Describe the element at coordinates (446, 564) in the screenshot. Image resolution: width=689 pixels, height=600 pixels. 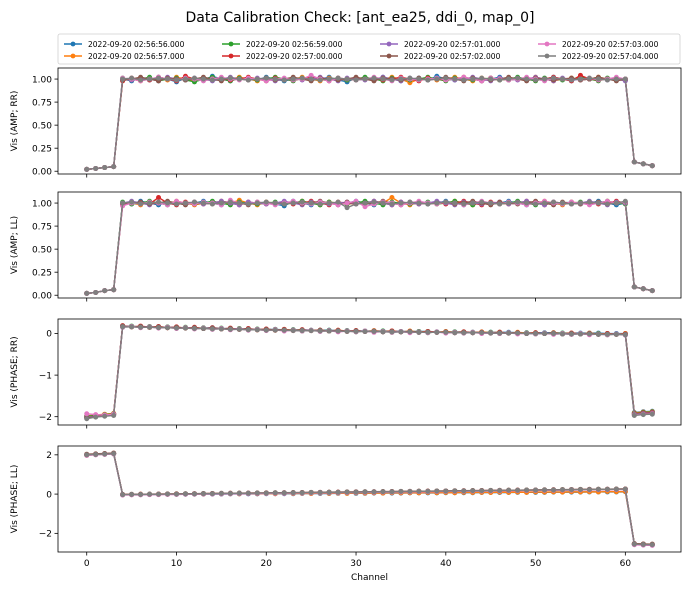
I see `x-tick-label: 40` at that location.